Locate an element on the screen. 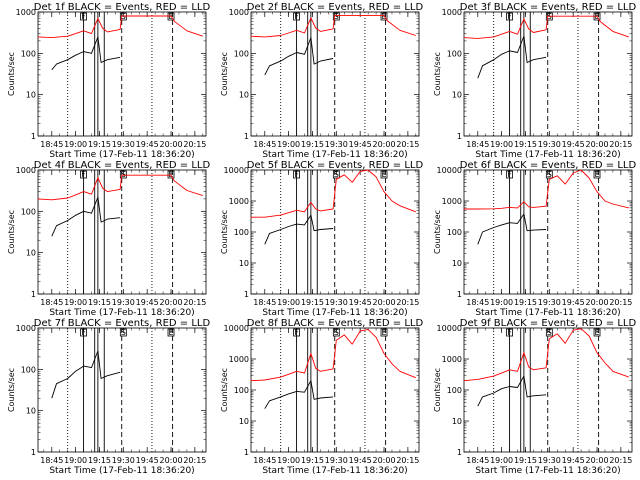 The height and width of the screenshot is (480, 640). panel-title: Det 4f BLACK = Events, RED = LLD is located at coordinates (122, 165).